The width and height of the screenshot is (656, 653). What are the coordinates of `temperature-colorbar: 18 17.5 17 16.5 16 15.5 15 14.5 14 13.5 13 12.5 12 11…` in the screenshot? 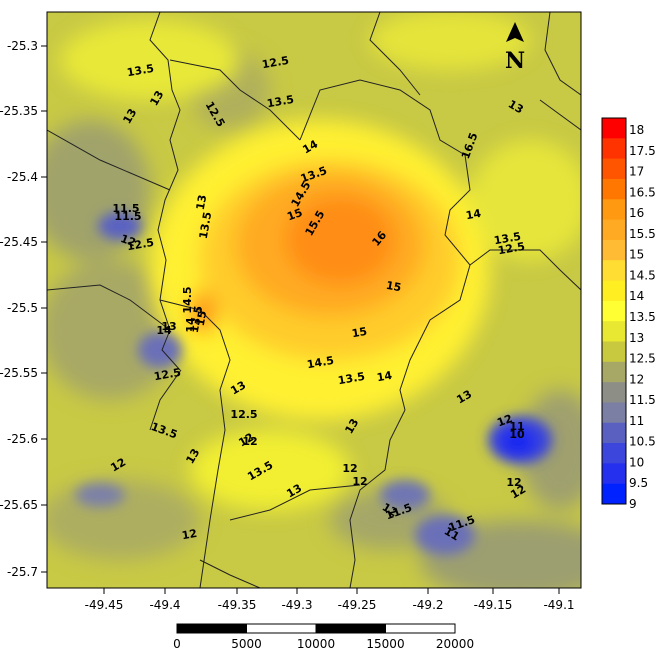 It's located at (628, 314).